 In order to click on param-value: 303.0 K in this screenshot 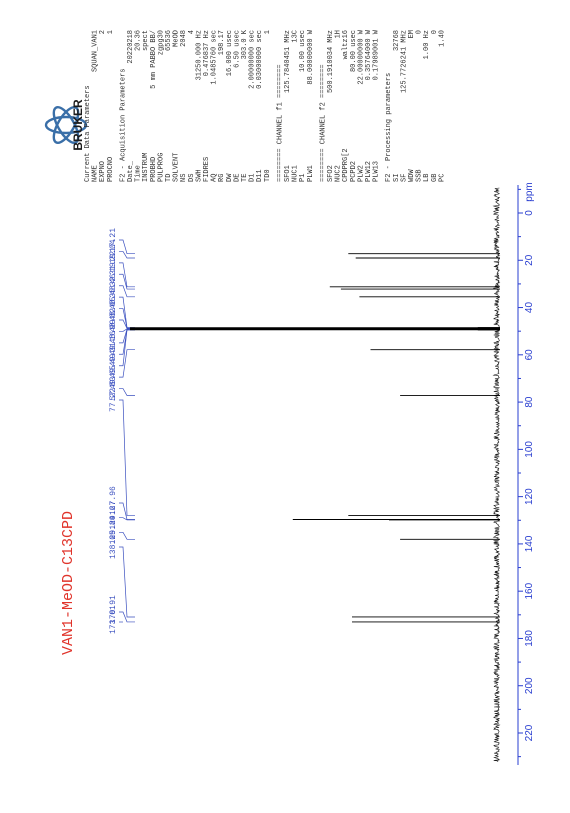, I will do `click(245, 44)`.